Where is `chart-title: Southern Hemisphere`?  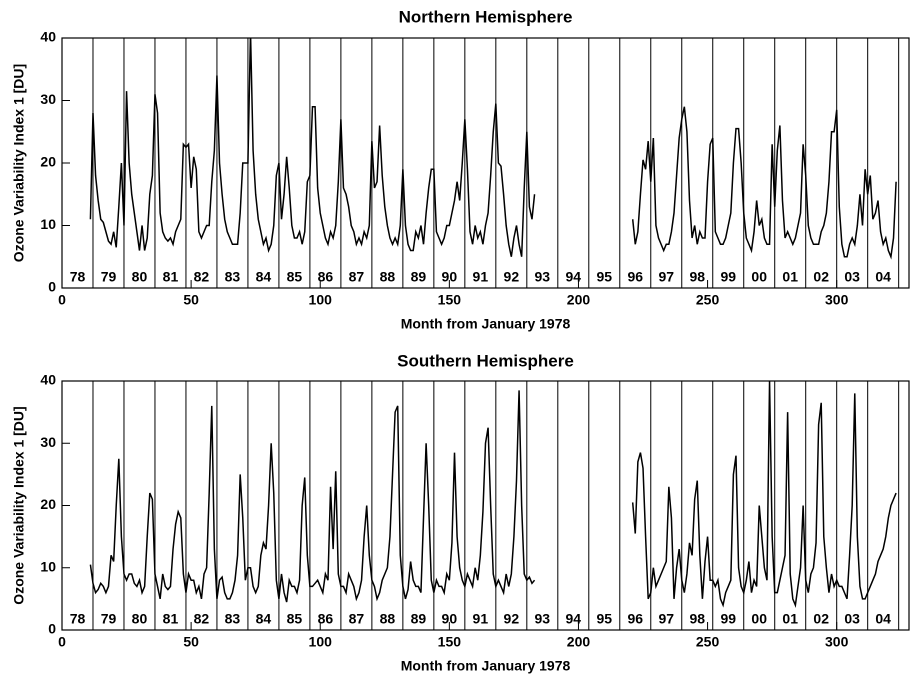
chart-title: Southern Hemisphere is located at coordinates (485, 360).